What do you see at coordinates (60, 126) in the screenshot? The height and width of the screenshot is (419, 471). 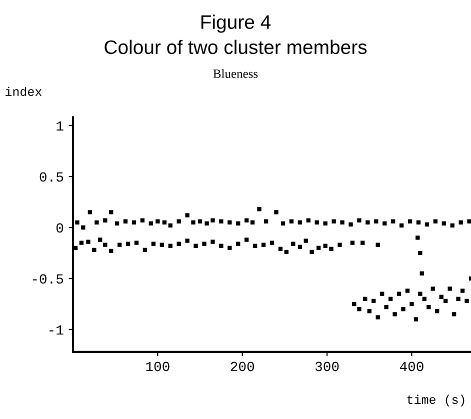 I see `y-tick-label: 1` at bounding box center [60, 126].